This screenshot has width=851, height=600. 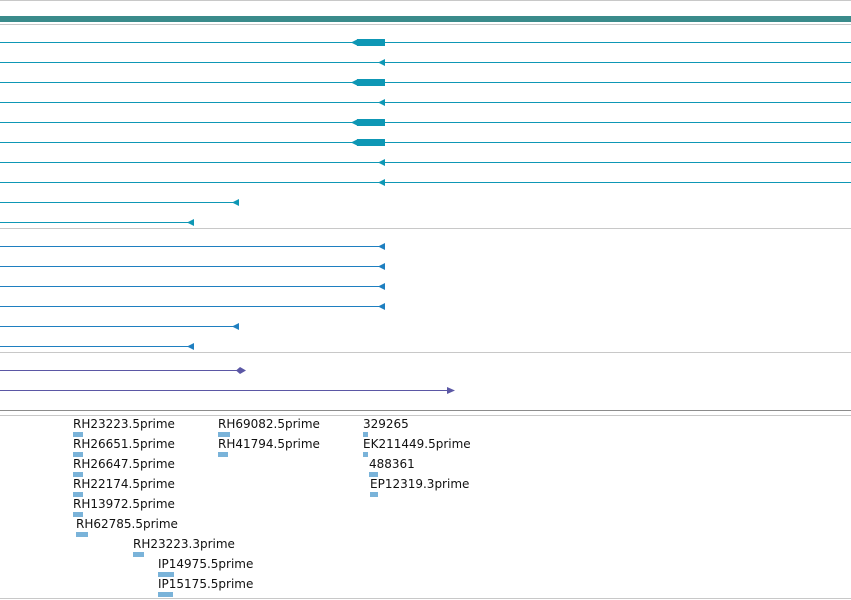 What do you see at coordinates (184, 544) in the screenshot?
I see `est-label: RH23223.3prime` at bounding box center [184, 544].